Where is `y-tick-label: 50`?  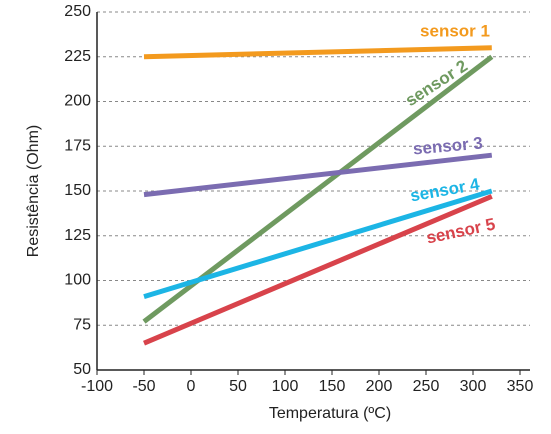
y-tick-label: 50 is located at coordinates (82, 369).